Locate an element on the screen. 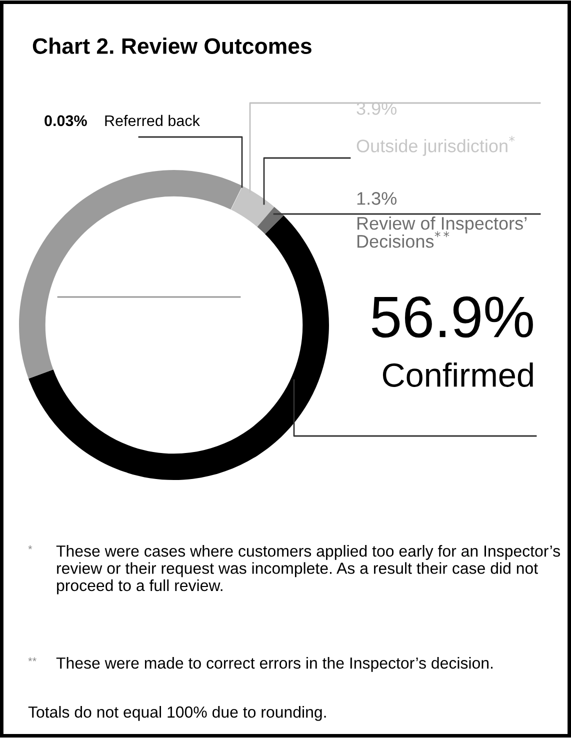 This screenshot has width=571, height=738. data-label: 3.9% is located at coordinates (376, 108).